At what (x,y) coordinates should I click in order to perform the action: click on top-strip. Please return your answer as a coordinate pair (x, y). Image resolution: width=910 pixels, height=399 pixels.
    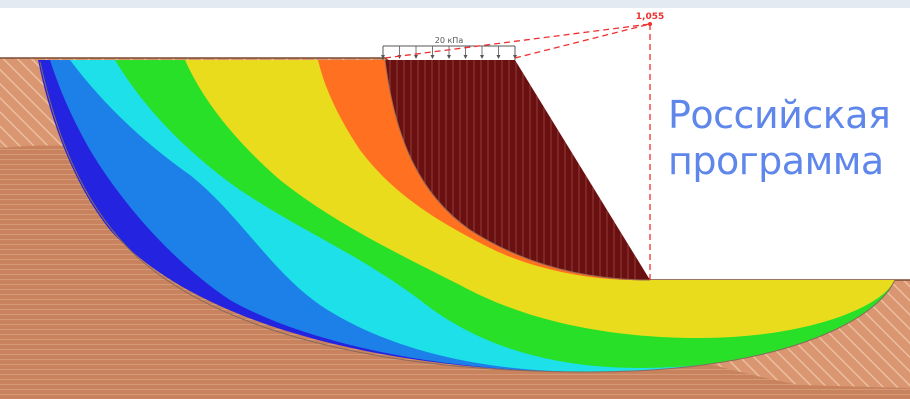
    Looking at the image, I should click on (455, 4).